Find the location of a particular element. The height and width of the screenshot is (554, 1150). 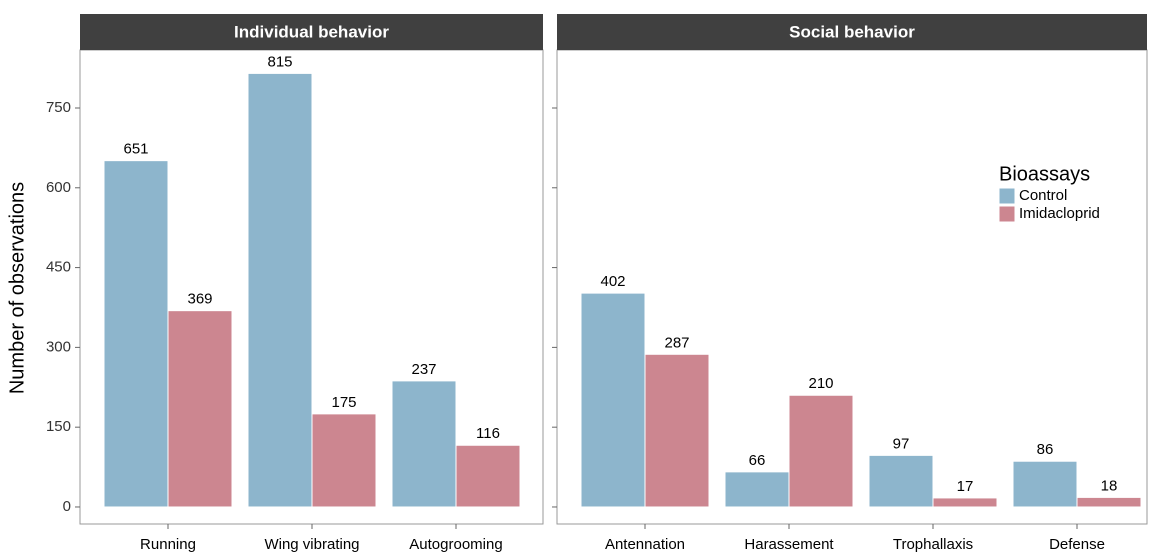

value-label: 210 is located at coordinates (820, 383).